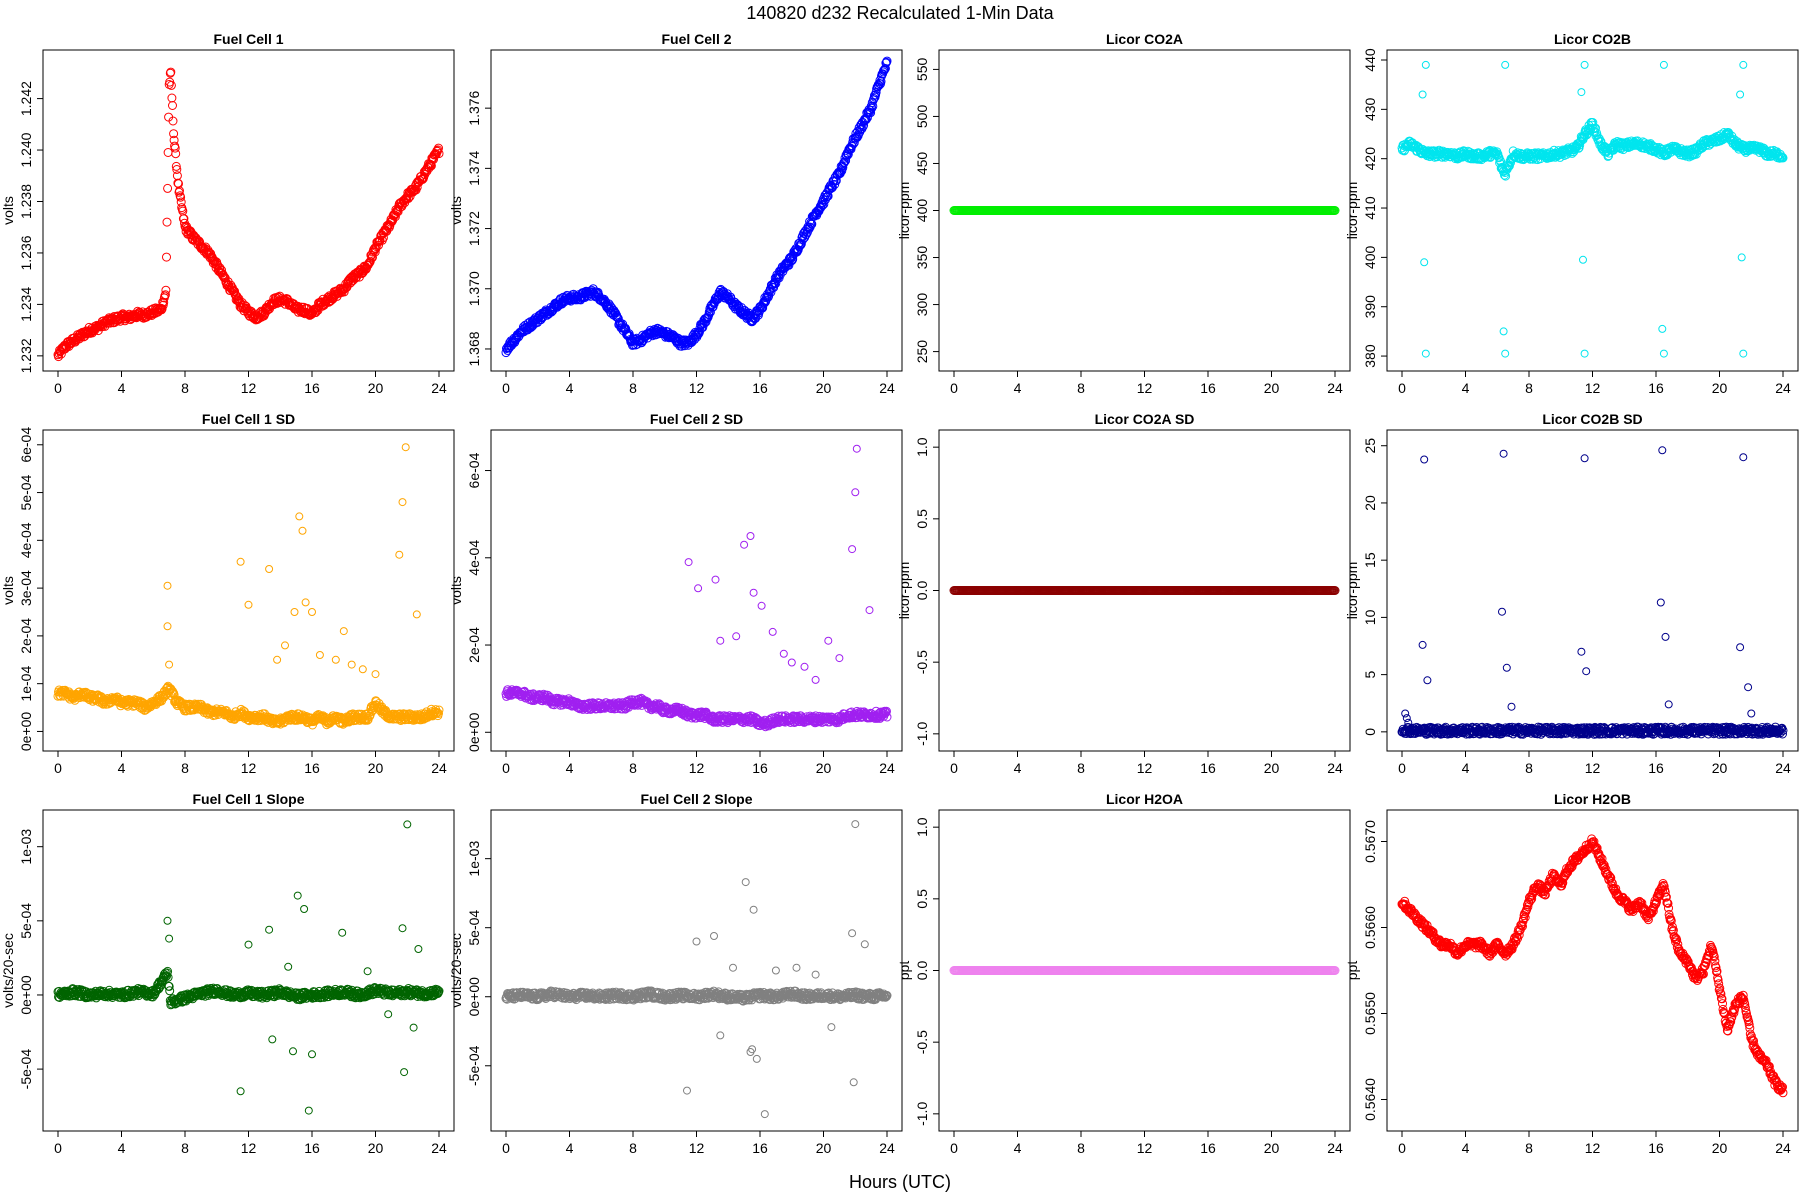 The width and height of the screenshot is (1800, 1200). Describe the element at coordinates (474, 168) in the screenshot. I see `y-tick-label: 1.374` at that location.